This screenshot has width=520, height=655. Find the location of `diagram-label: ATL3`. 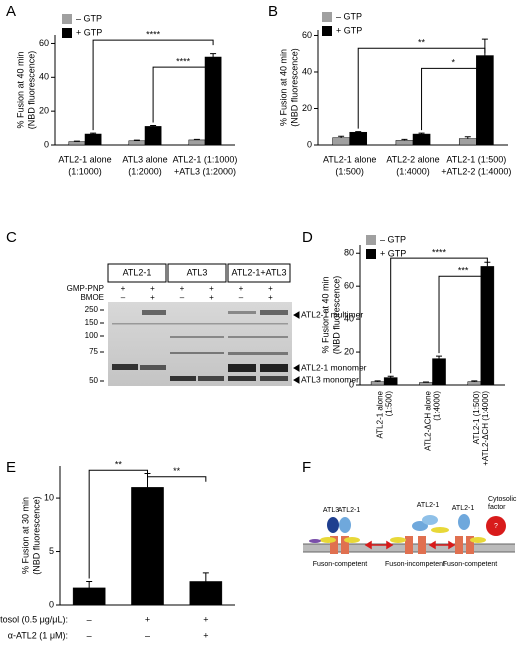

diagram-label: ATL3 is located at coordinates (331, 510).